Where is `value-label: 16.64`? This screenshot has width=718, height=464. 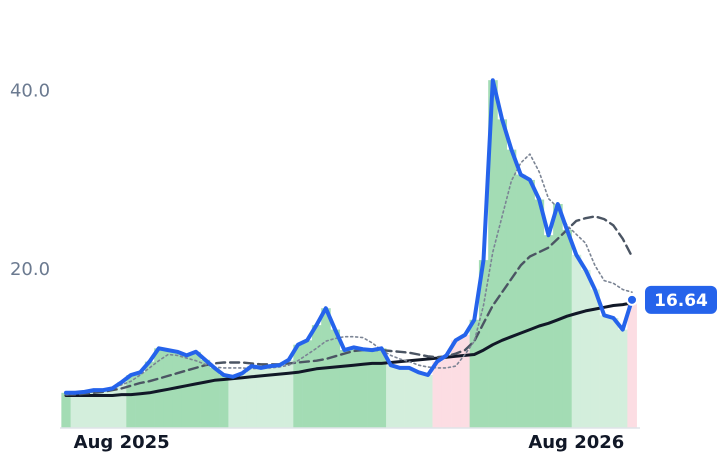 value-label: 16.64 is located at coordinates (681, 301).